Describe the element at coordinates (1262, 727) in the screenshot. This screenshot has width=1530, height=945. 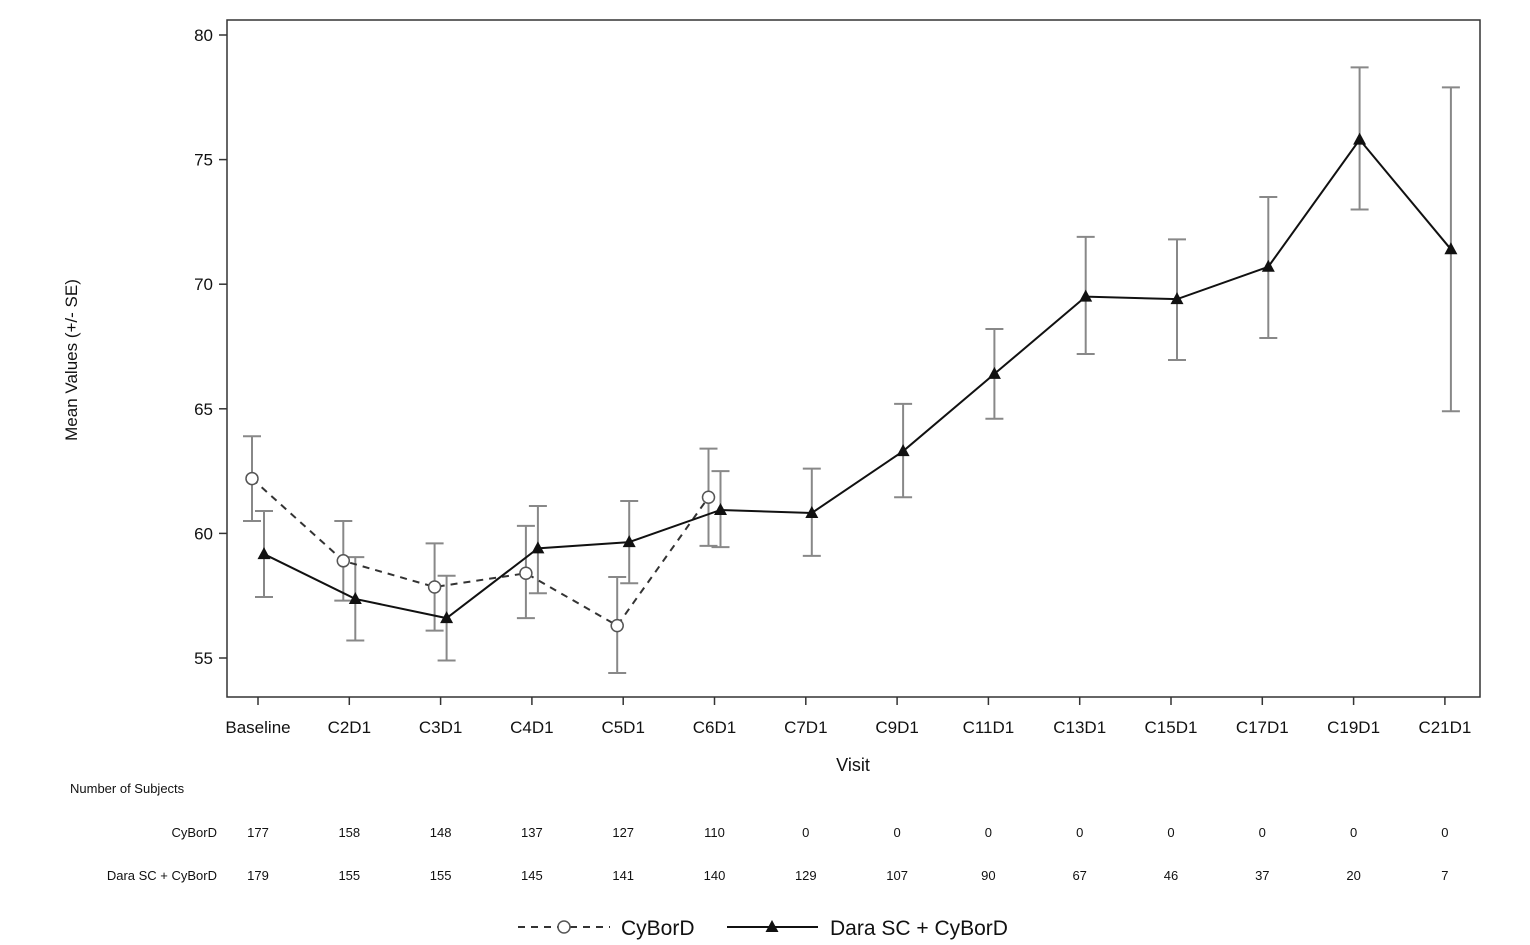
I see `x-tick-label: C17D1` at that location.